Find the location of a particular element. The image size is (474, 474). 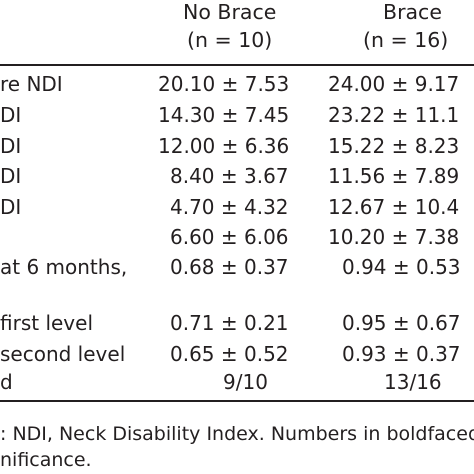

header-brace-title: Brace is located at coordinates (412, 12).